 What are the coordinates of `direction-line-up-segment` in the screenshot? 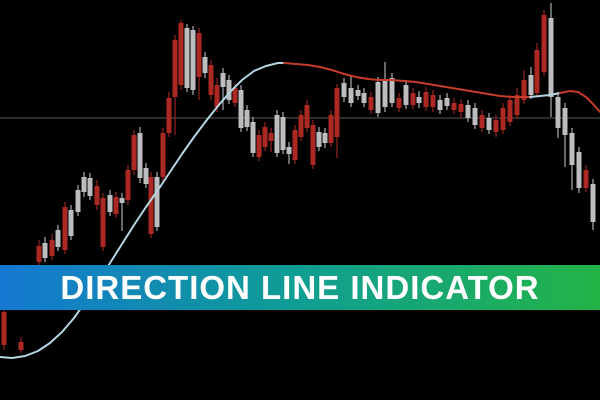 It's located at (545, 95).